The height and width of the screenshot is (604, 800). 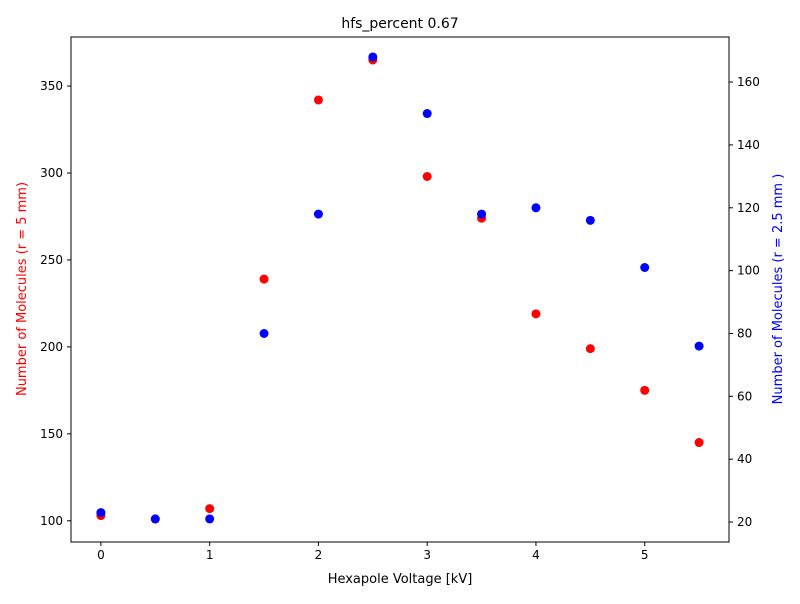 What do you see at coordinates (748, 271) in the screenshot?
I see `y-right-tick-label: 100` at bounding box center [748, 271].